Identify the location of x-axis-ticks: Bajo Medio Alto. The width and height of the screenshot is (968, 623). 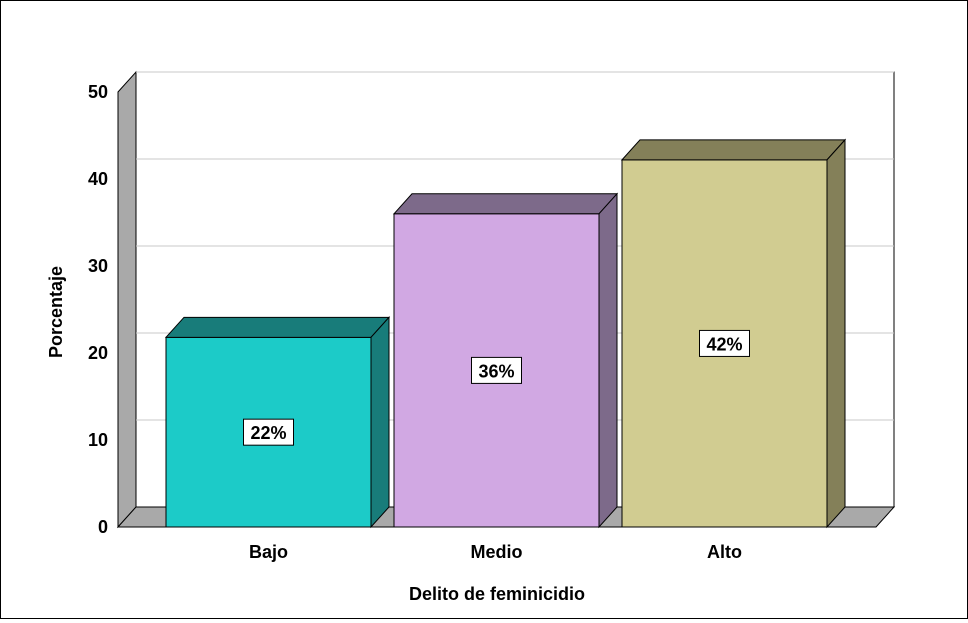
(495, 552).